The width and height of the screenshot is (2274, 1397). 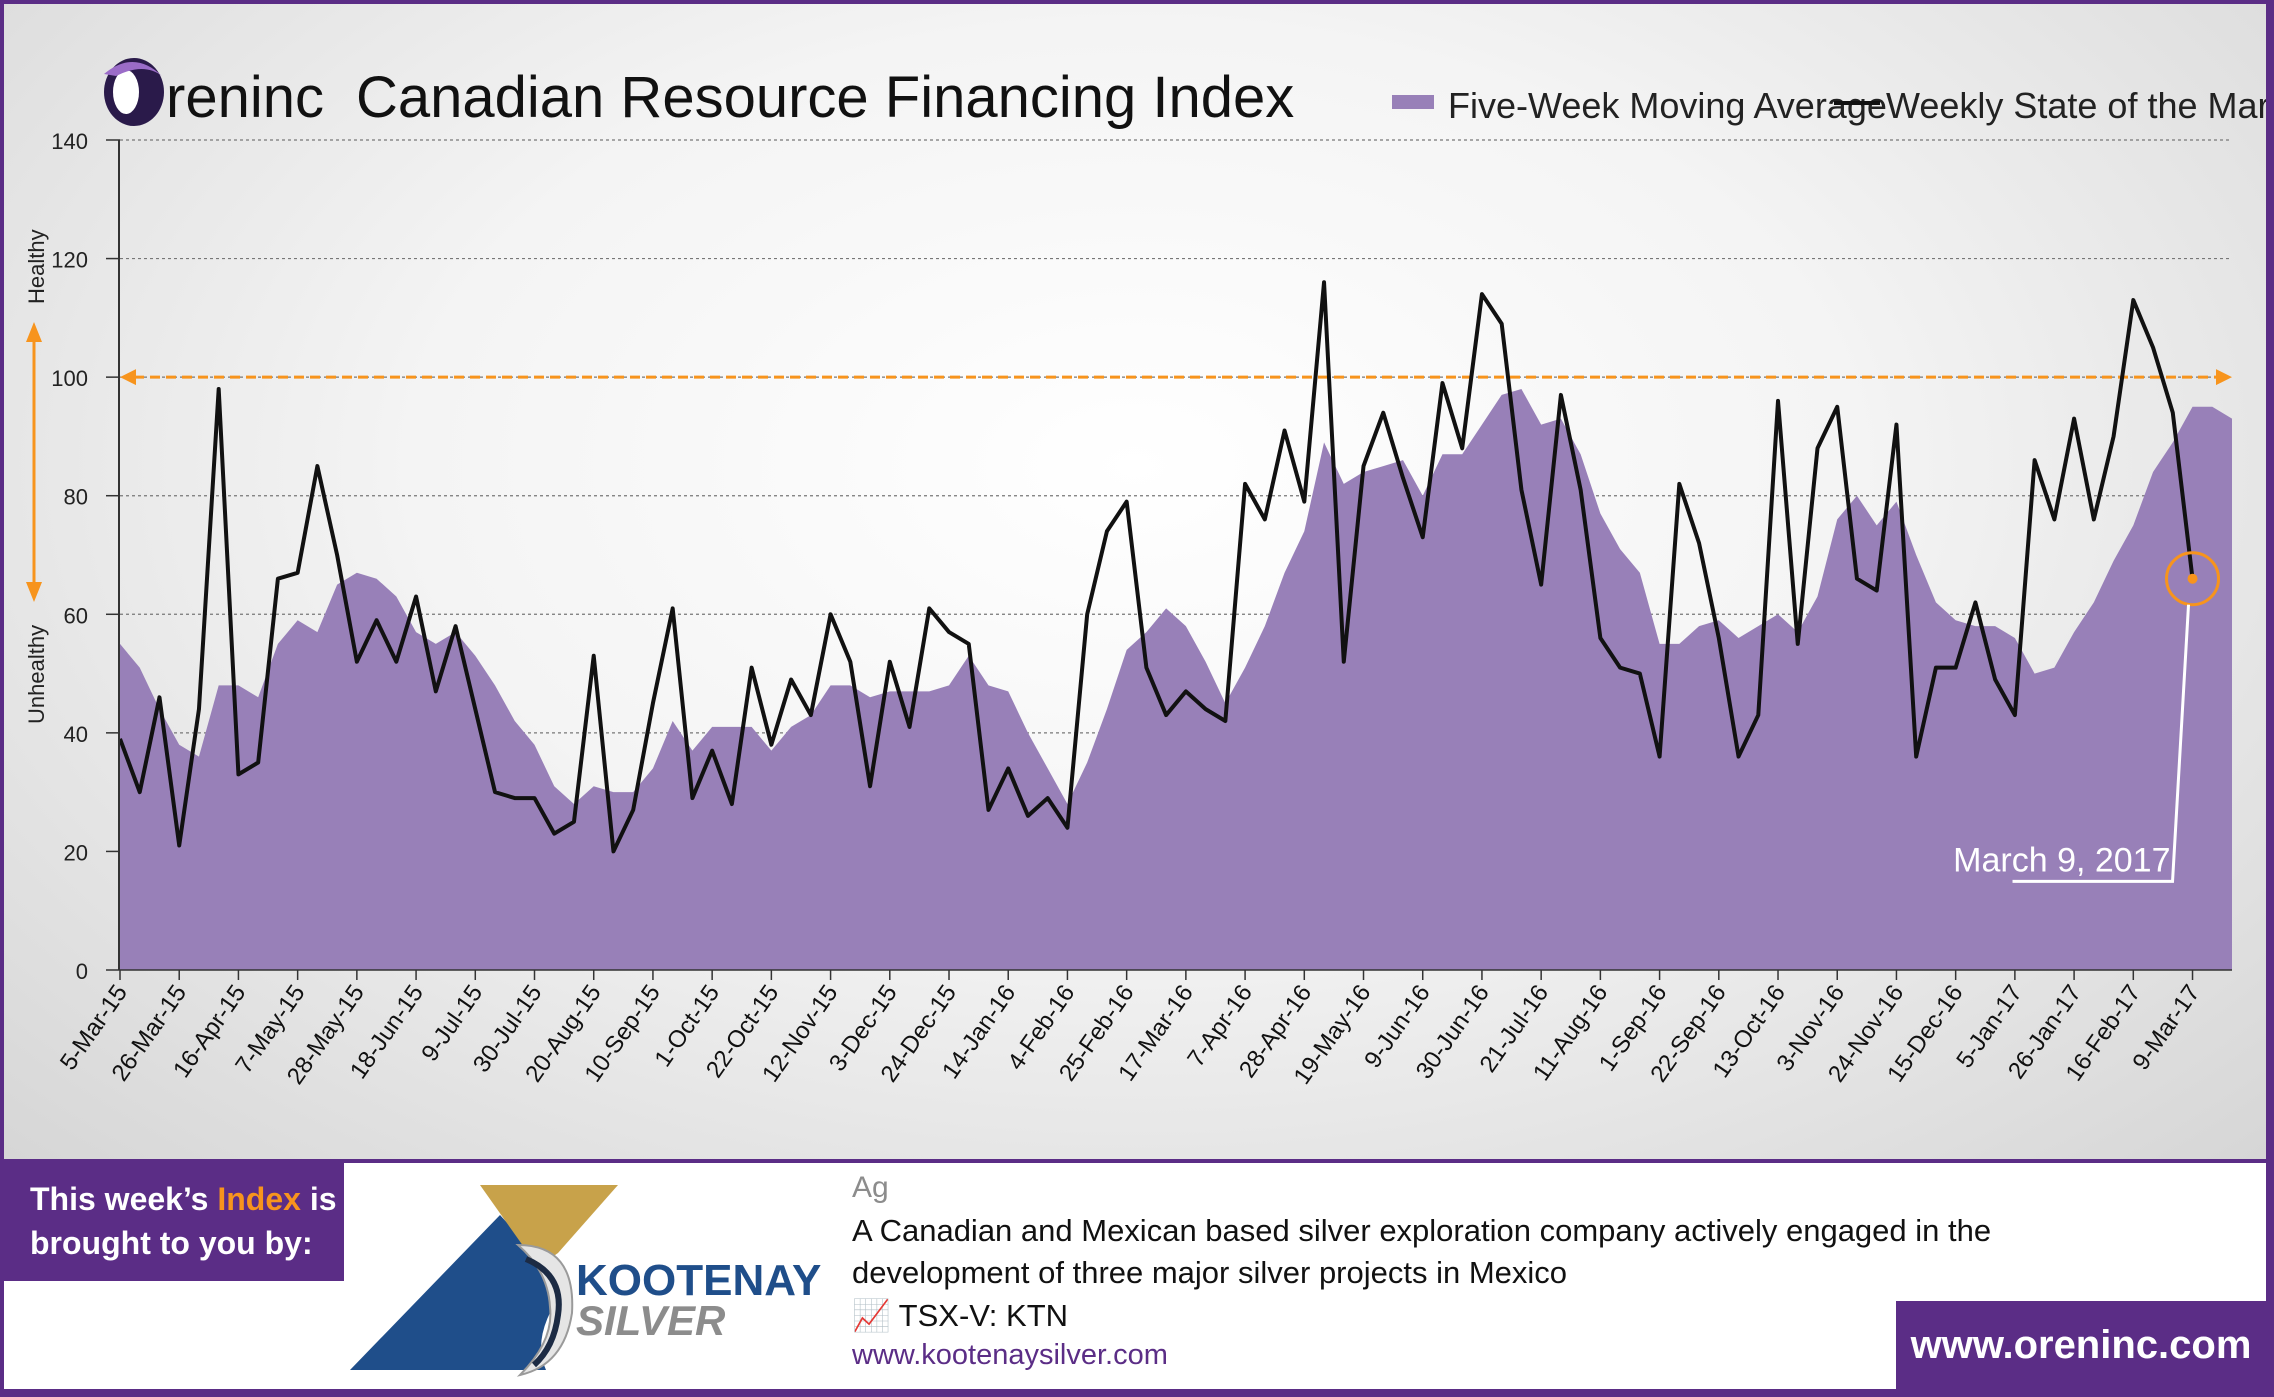 What do you see at coordinates (2081, 1345) in the screenshot?
I see `oreninc-website-link: www.oreninc.com` at bounding box center [2081, 1345].